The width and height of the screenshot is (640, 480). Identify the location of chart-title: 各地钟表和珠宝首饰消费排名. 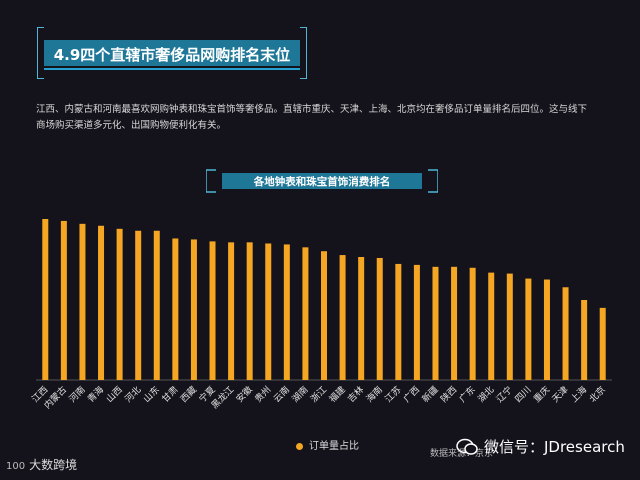
(322, 182).